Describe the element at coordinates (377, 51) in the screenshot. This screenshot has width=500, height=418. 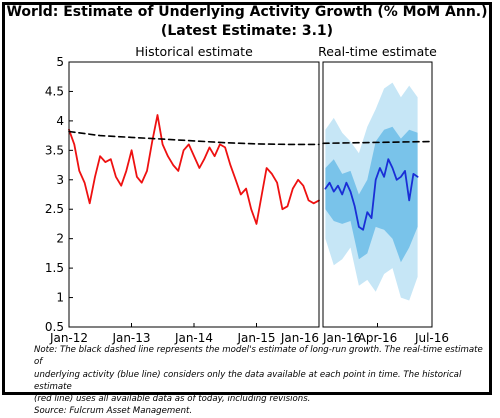
I see `panel-title-realtime: Real-time estimate` at that location.